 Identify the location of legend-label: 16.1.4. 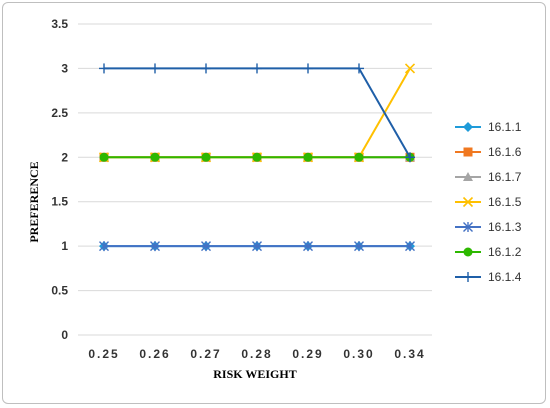
(505, 277).